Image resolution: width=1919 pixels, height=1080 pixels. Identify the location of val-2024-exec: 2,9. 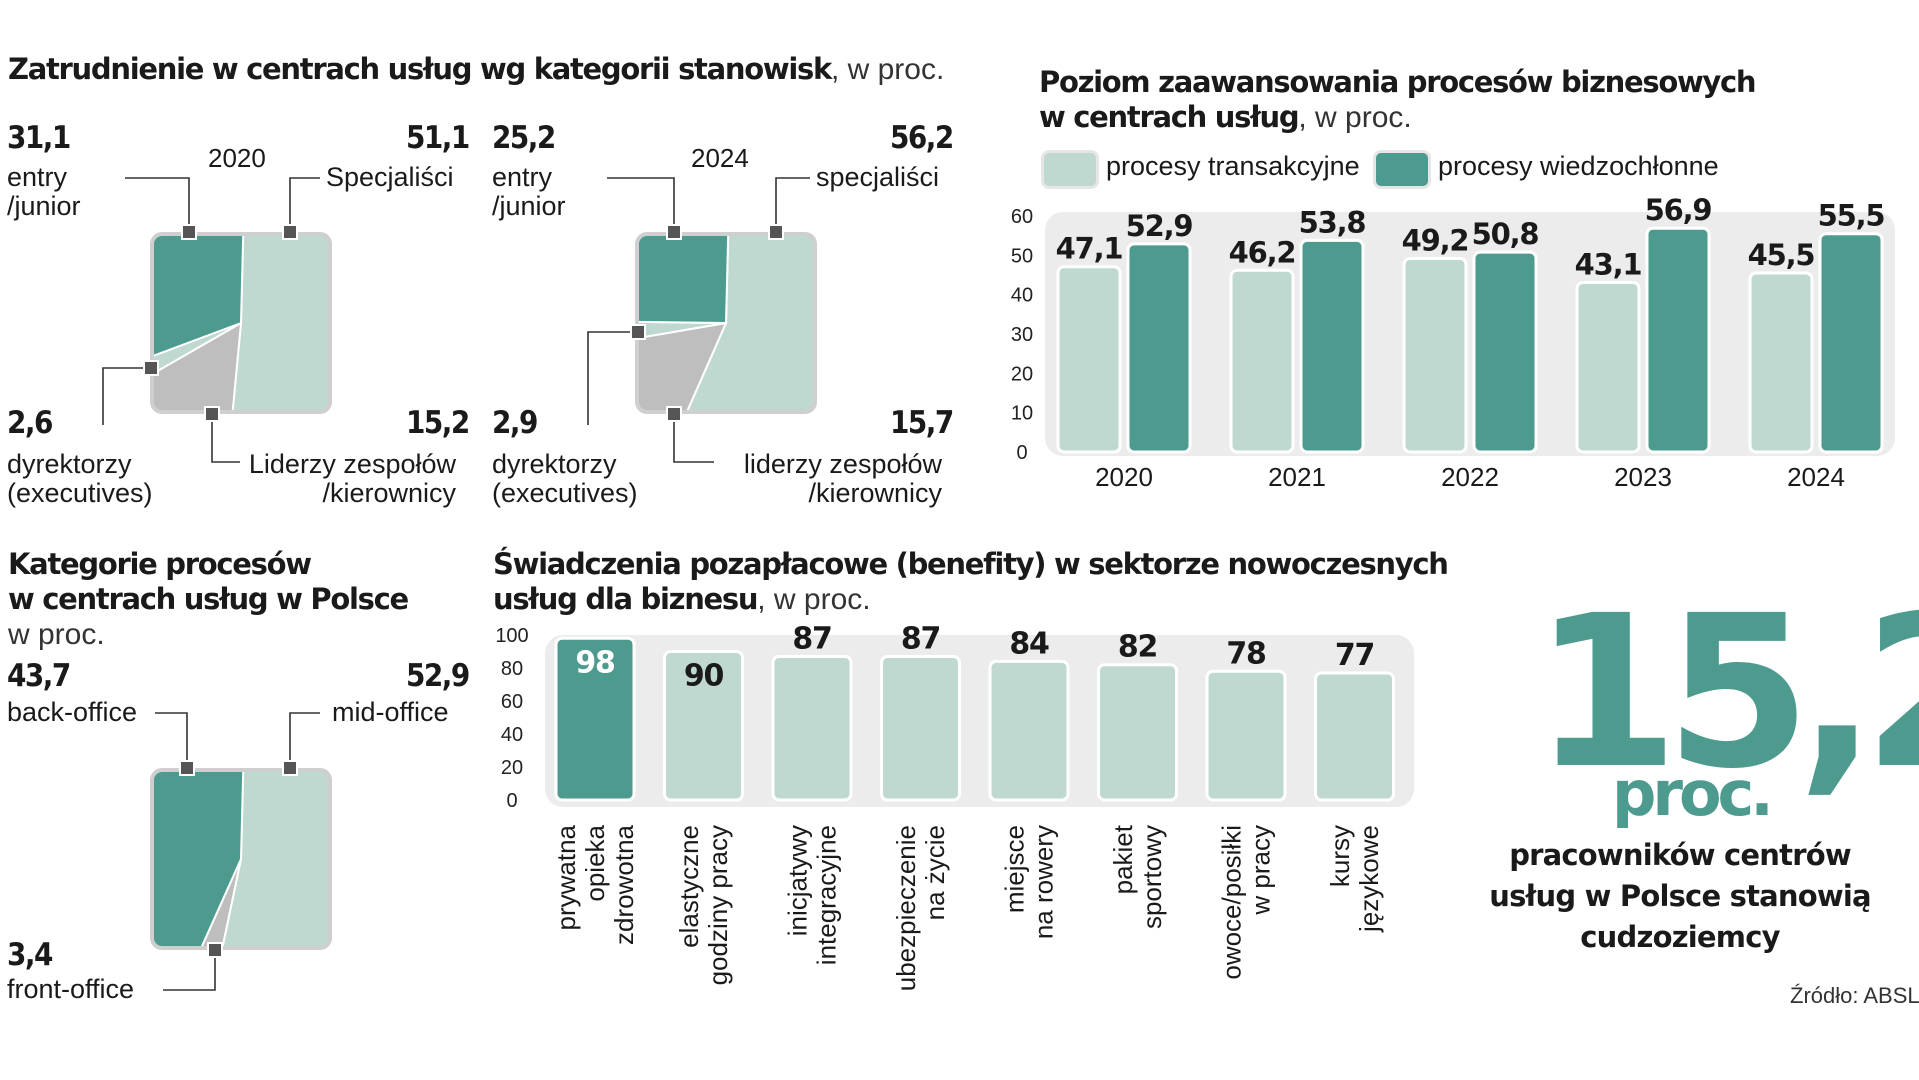
(515, 423).